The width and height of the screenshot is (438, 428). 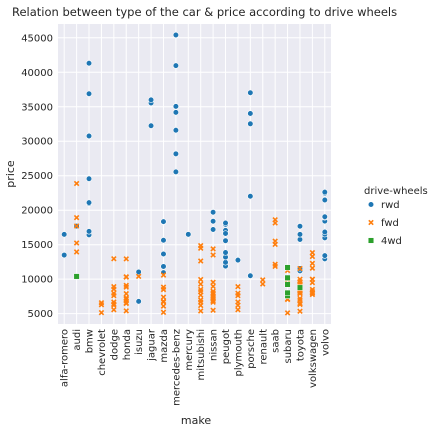 I want to click on x-tick-label: mitsubishi, so click(x=201, y=354).